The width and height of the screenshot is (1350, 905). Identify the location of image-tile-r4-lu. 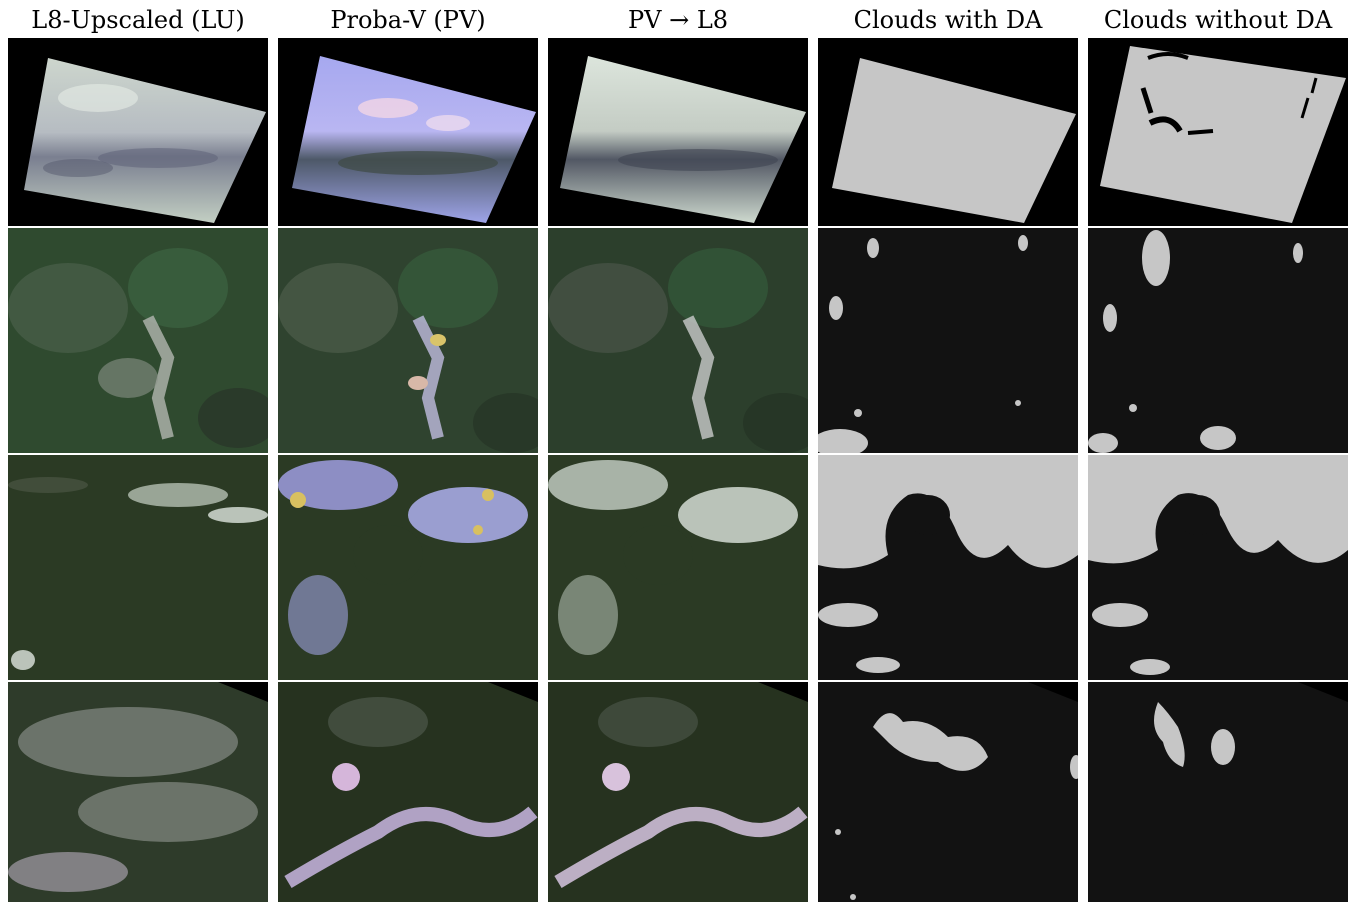
(138, 792).